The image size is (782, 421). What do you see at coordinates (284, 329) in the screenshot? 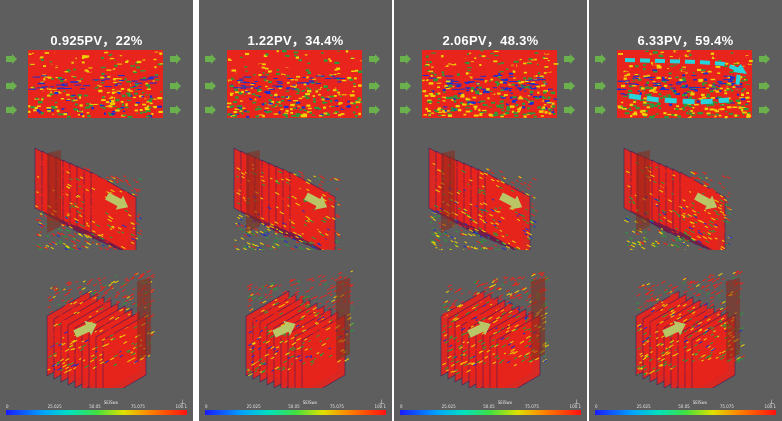
I see `flow-direction-arrow-icon` at bounding box center [284, 329].